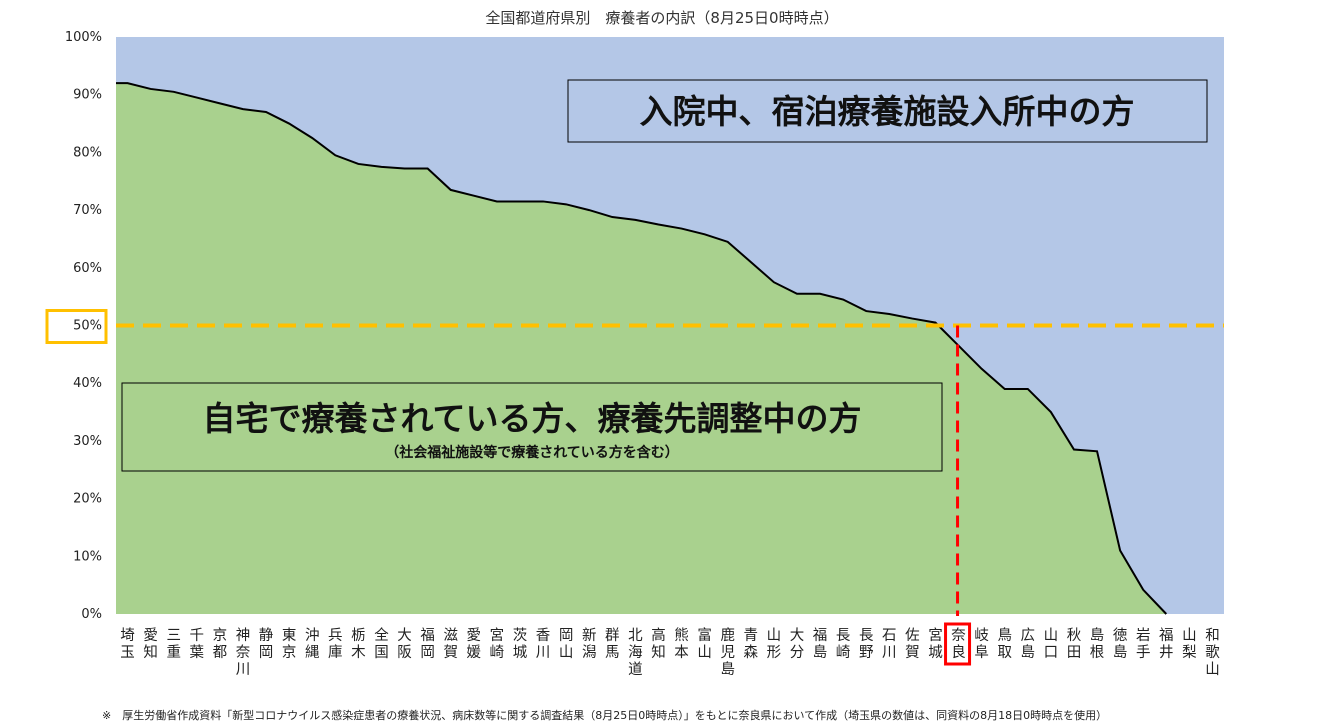  I want to click on x-category-label: 静岡, so click(266, 644).